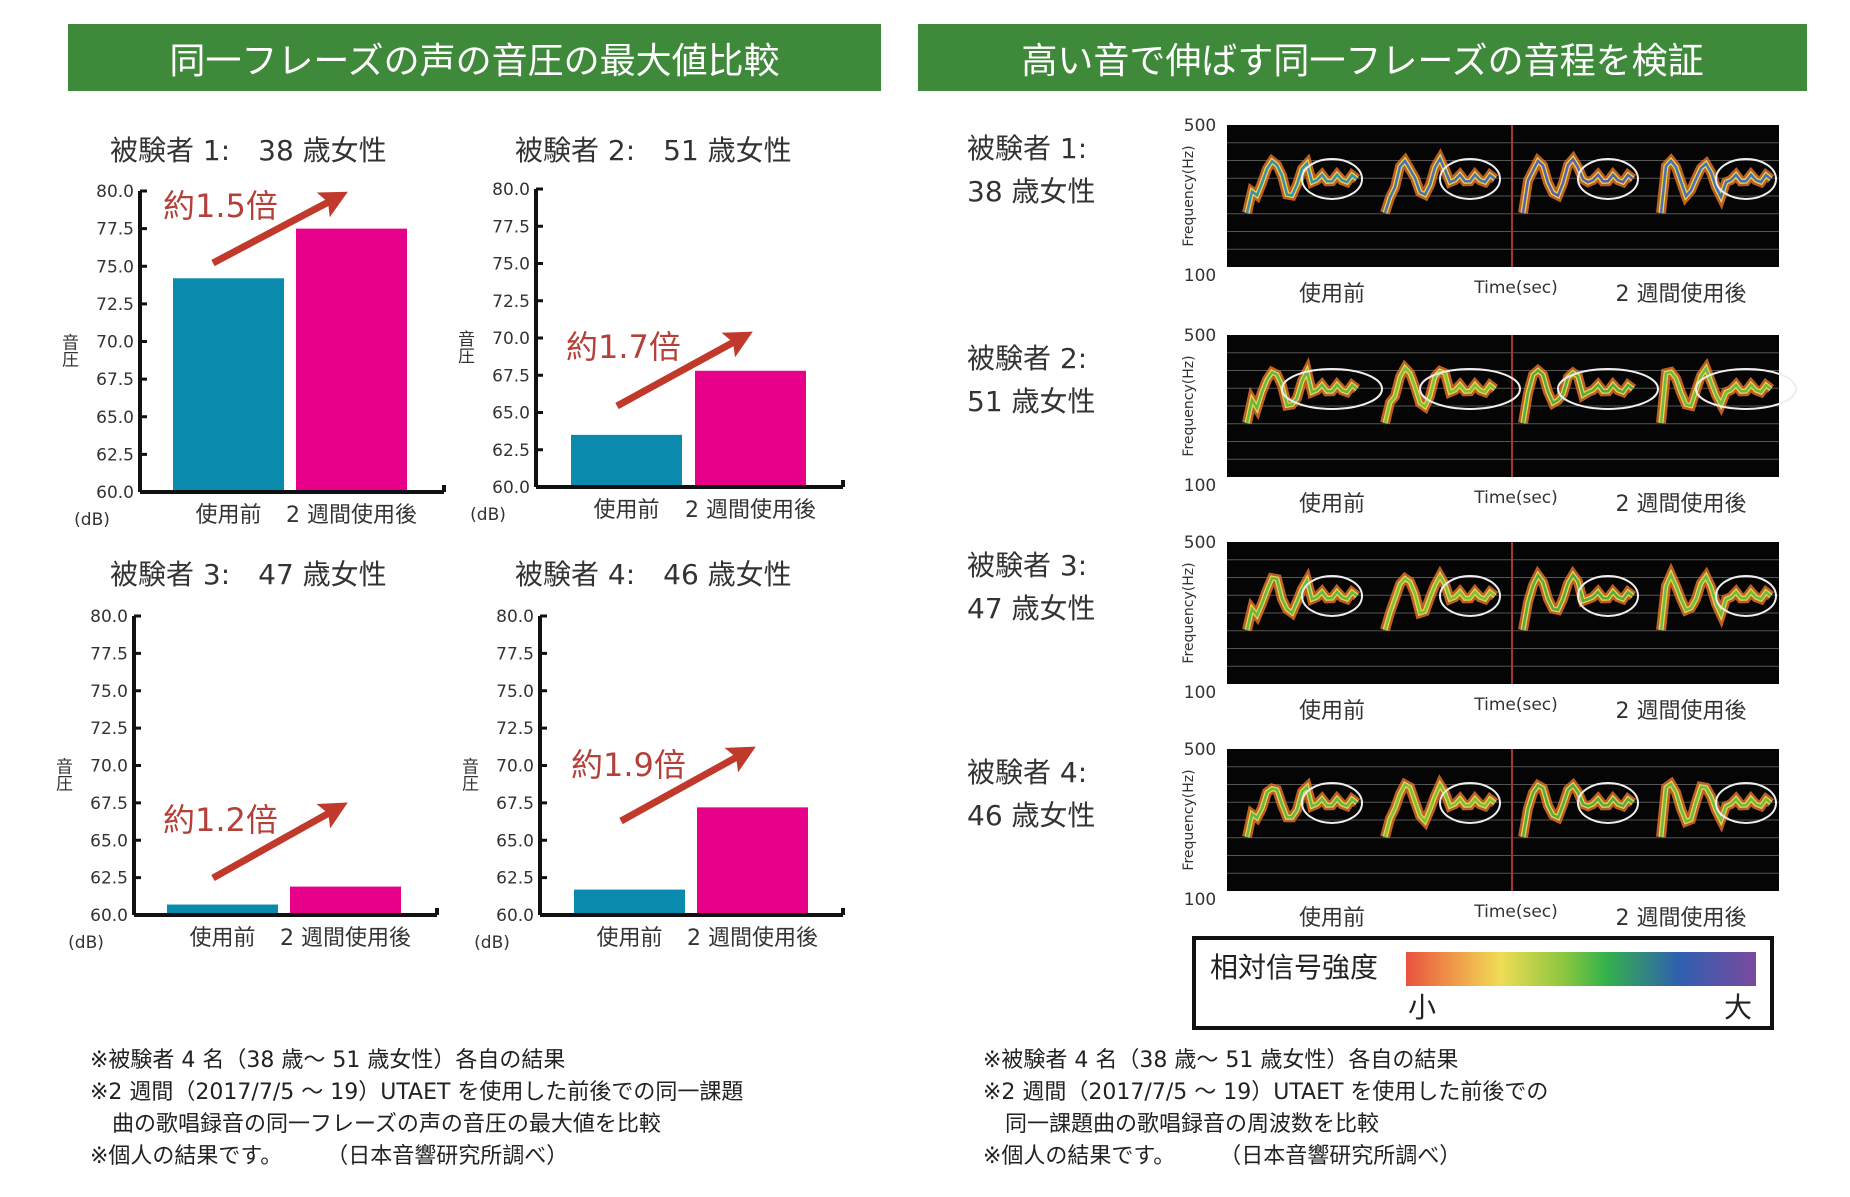  I want to click on chart-title: 被験者 4: 46 歳女性, so click(653, 574).